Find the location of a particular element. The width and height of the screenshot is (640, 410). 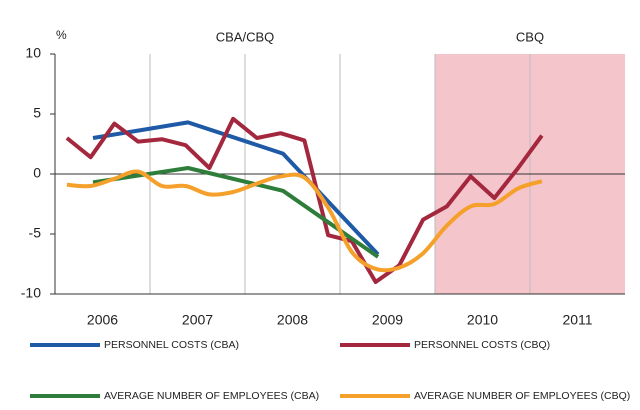

period-label: CBA/CBQ is located at coordinates (245, 36).